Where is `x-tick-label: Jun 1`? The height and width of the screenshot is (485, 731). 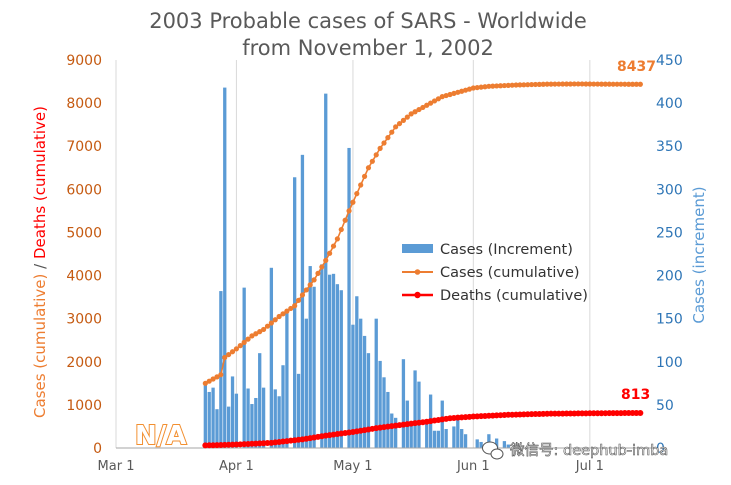 x-tick-label: Jun 1 is located at coordinates (473, 466).